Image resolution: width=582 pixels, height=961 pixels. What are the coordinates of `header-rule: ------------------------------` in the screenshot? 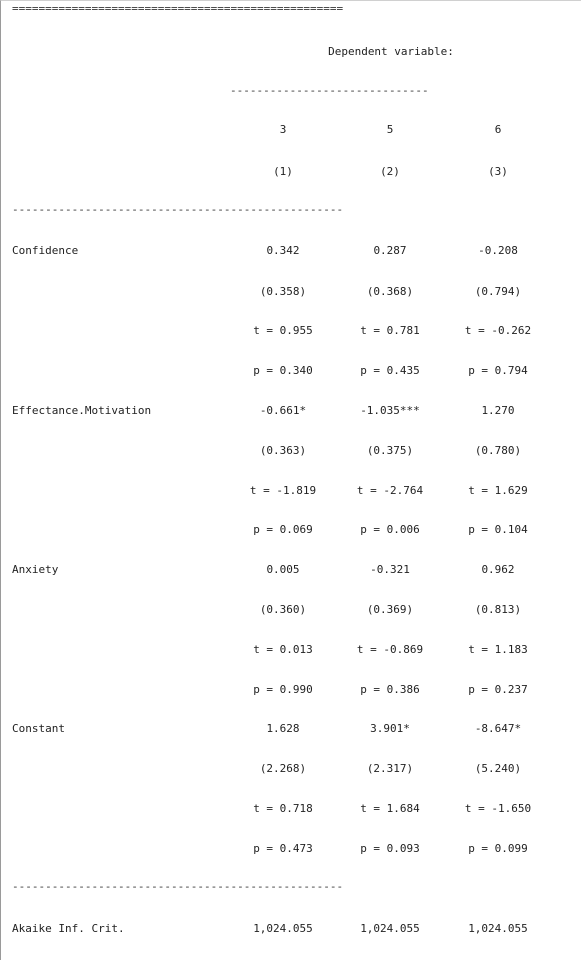 It's located at (329, 90).